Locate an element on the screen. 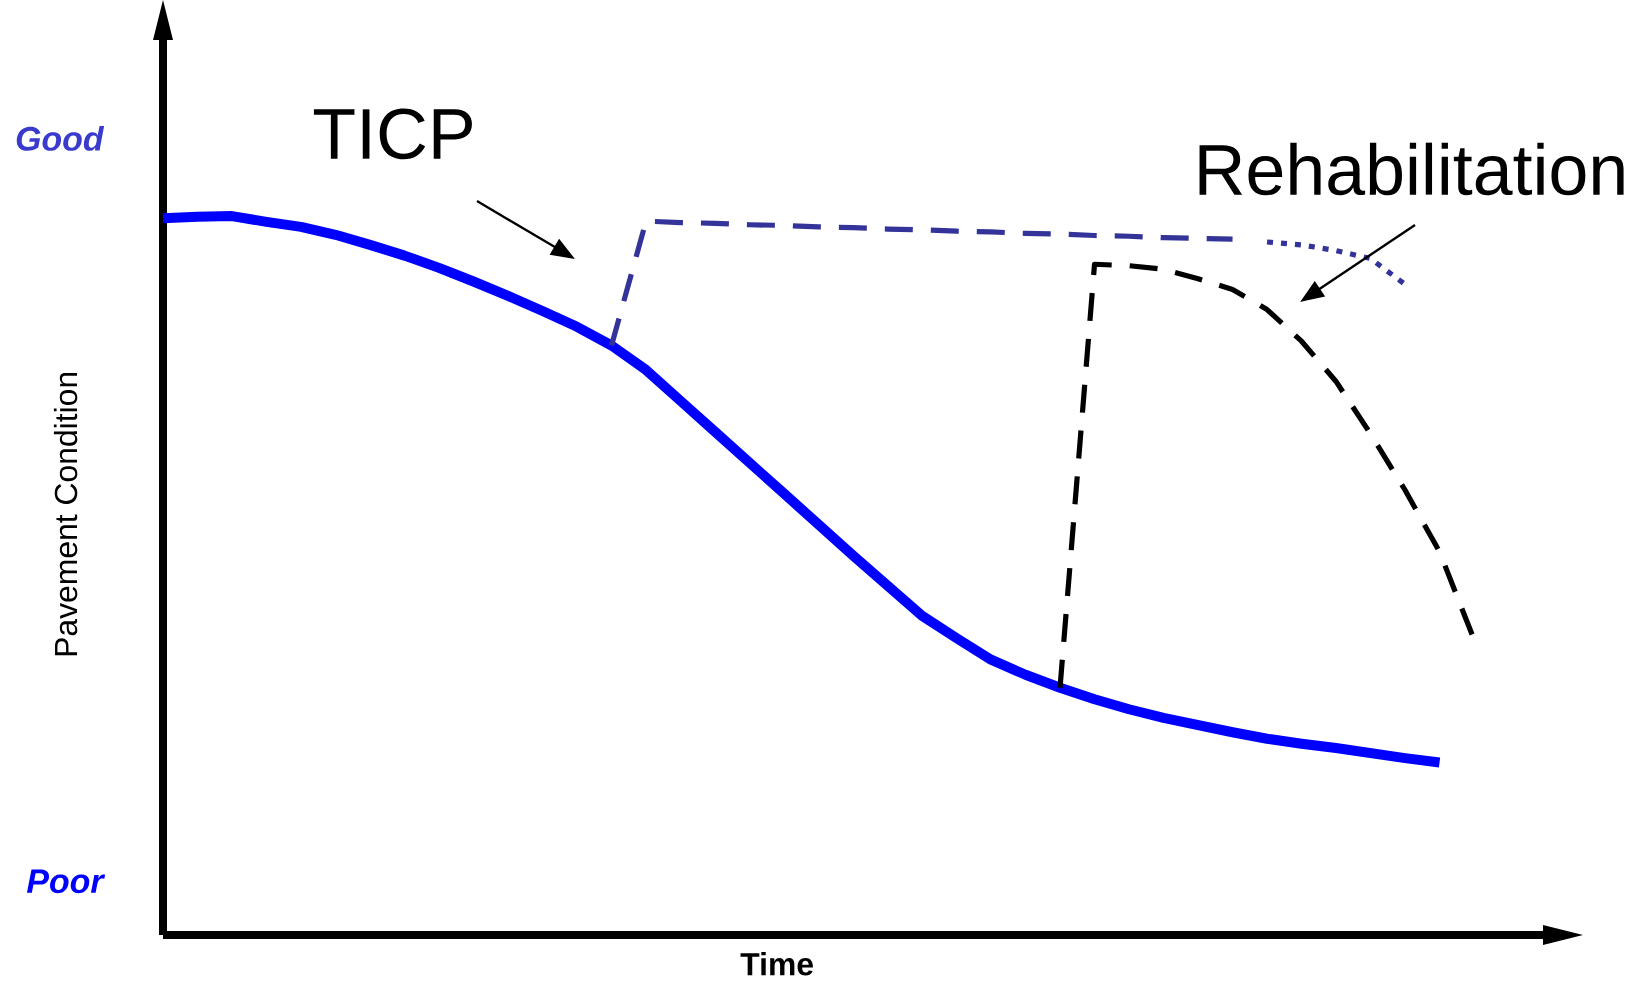  y-axis-title: Pavement Condition is located at coordinates (65, 514).